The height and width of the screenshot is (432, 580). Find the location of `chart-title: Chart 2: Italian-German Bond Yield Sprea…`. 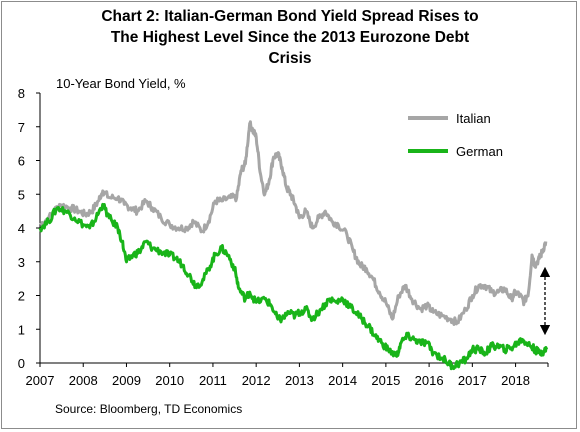

chart-title: Chart 2: Italian-German Bond Yield Sprea… is located at coordinates (290, 37).